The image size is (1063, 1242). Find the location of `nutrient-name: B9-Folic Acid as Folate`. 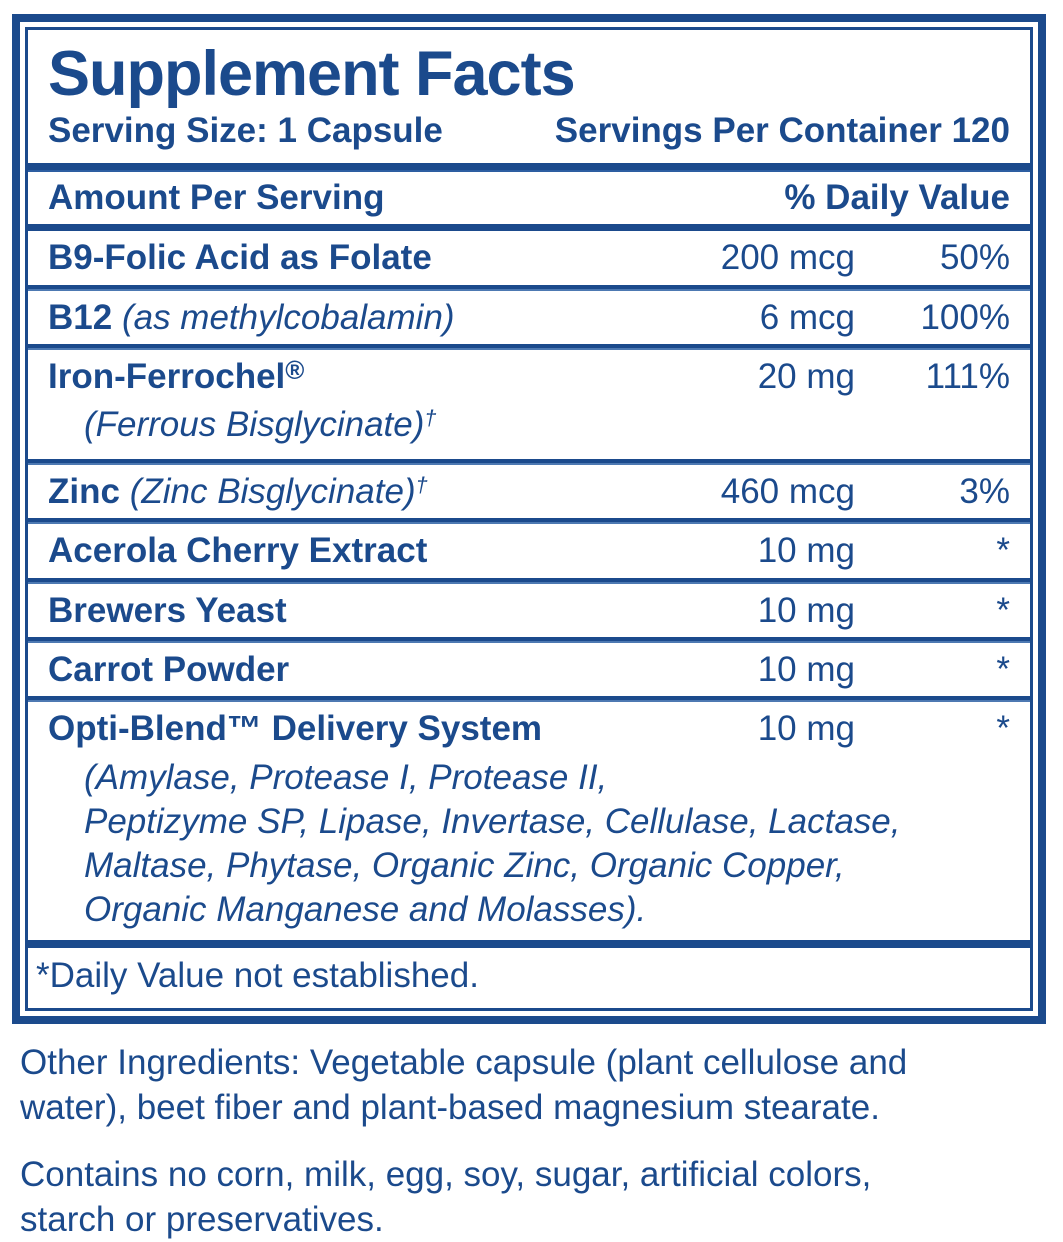

nutrient-name: B9-Folic Acid as Folate is located at coordinates (240, 258).